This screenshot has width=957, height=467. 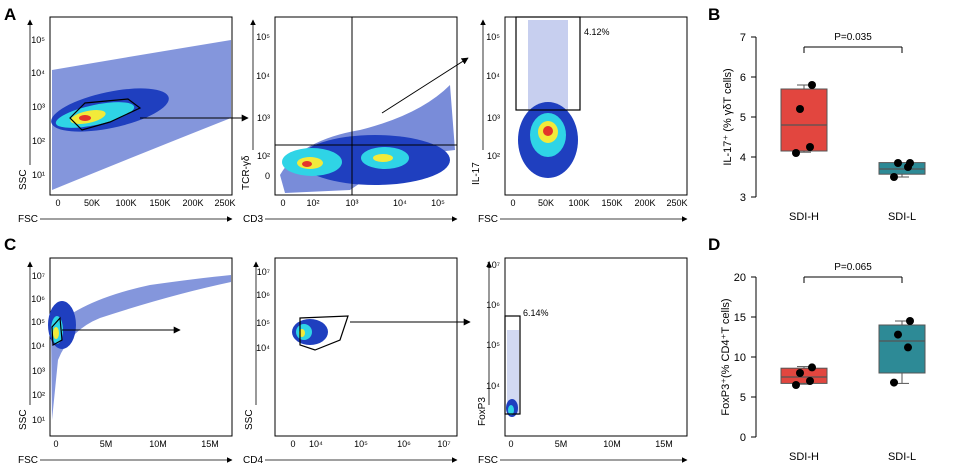 I want to click on x-tick: 100K, so click(x=125, y=203).